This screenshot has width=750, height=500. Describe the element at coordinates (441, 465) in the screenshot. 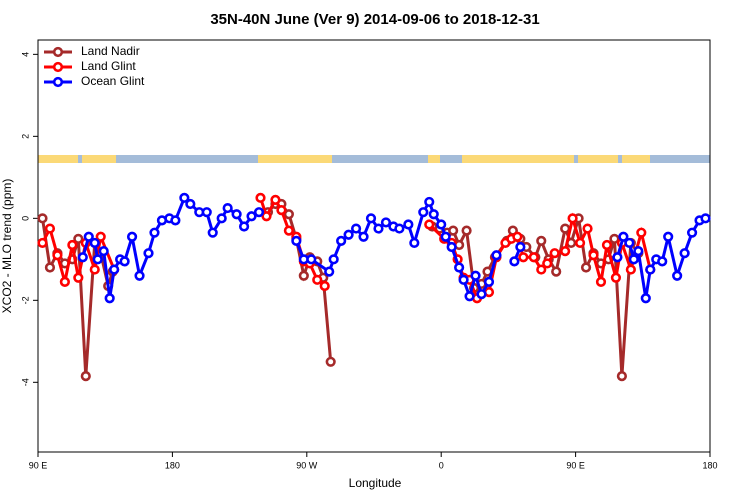

I see `x-tick-label: 0` at that location.